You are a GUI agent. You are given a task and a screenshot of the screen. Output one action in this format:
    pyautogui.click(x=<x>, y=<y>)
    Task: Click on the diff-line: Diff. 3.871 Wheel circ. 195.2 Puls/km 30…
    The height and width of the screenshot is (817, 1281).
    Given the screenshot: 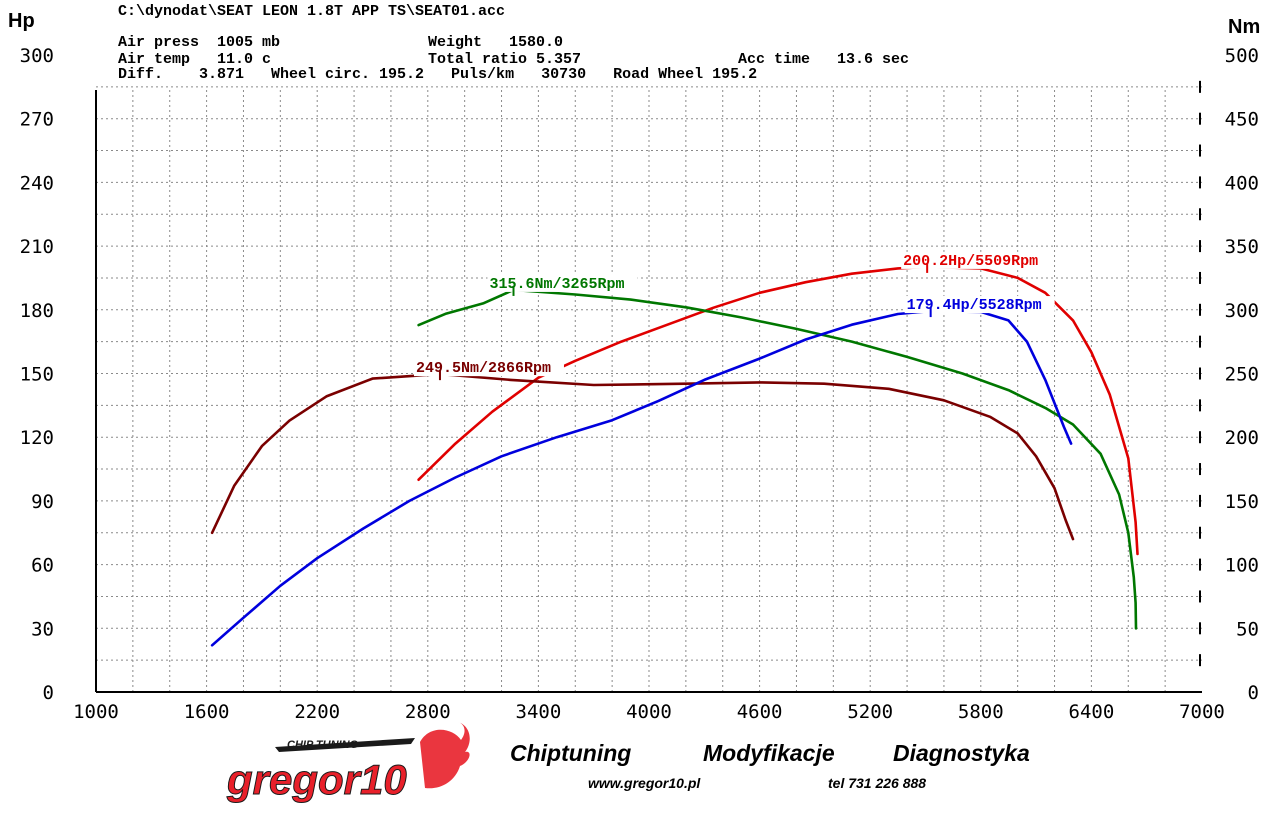 What is the action you would take?
    pyautogui.click(x=437, y=74)
    